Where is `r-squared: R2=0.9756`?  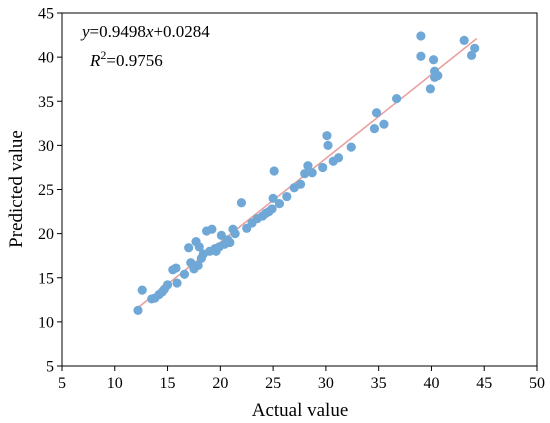
r-squared: R2=0.9756 is located at coordinates (126, 59).